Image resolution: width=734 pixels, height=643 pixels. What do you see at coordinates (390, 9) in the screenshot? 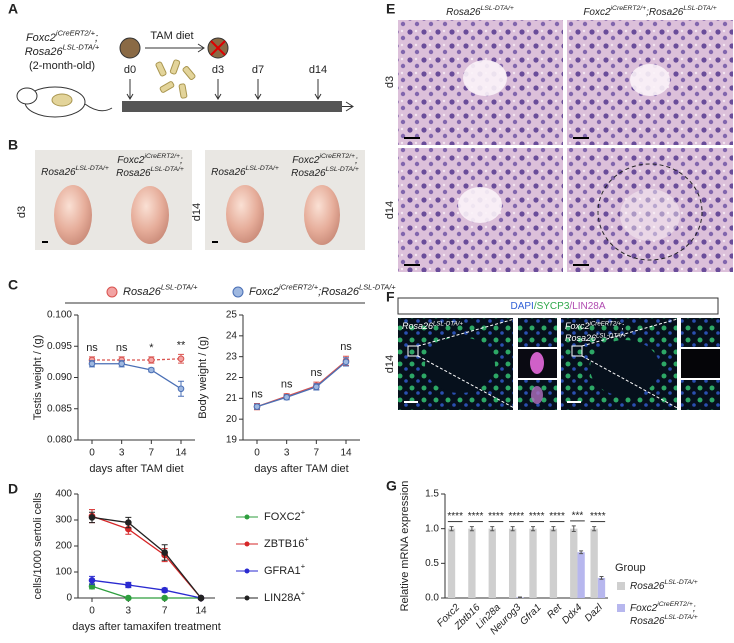
I see `panel-label: E` at bounding box center [390, 9].